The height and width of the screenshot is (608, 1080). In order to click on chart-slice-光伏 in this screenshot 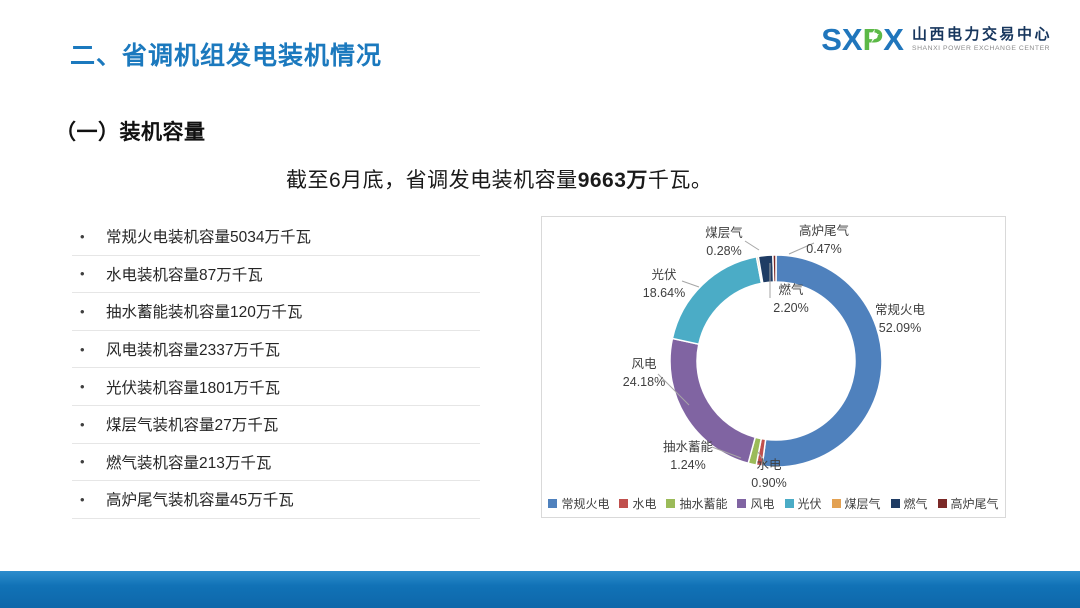, I will do `click(717, 300)`.